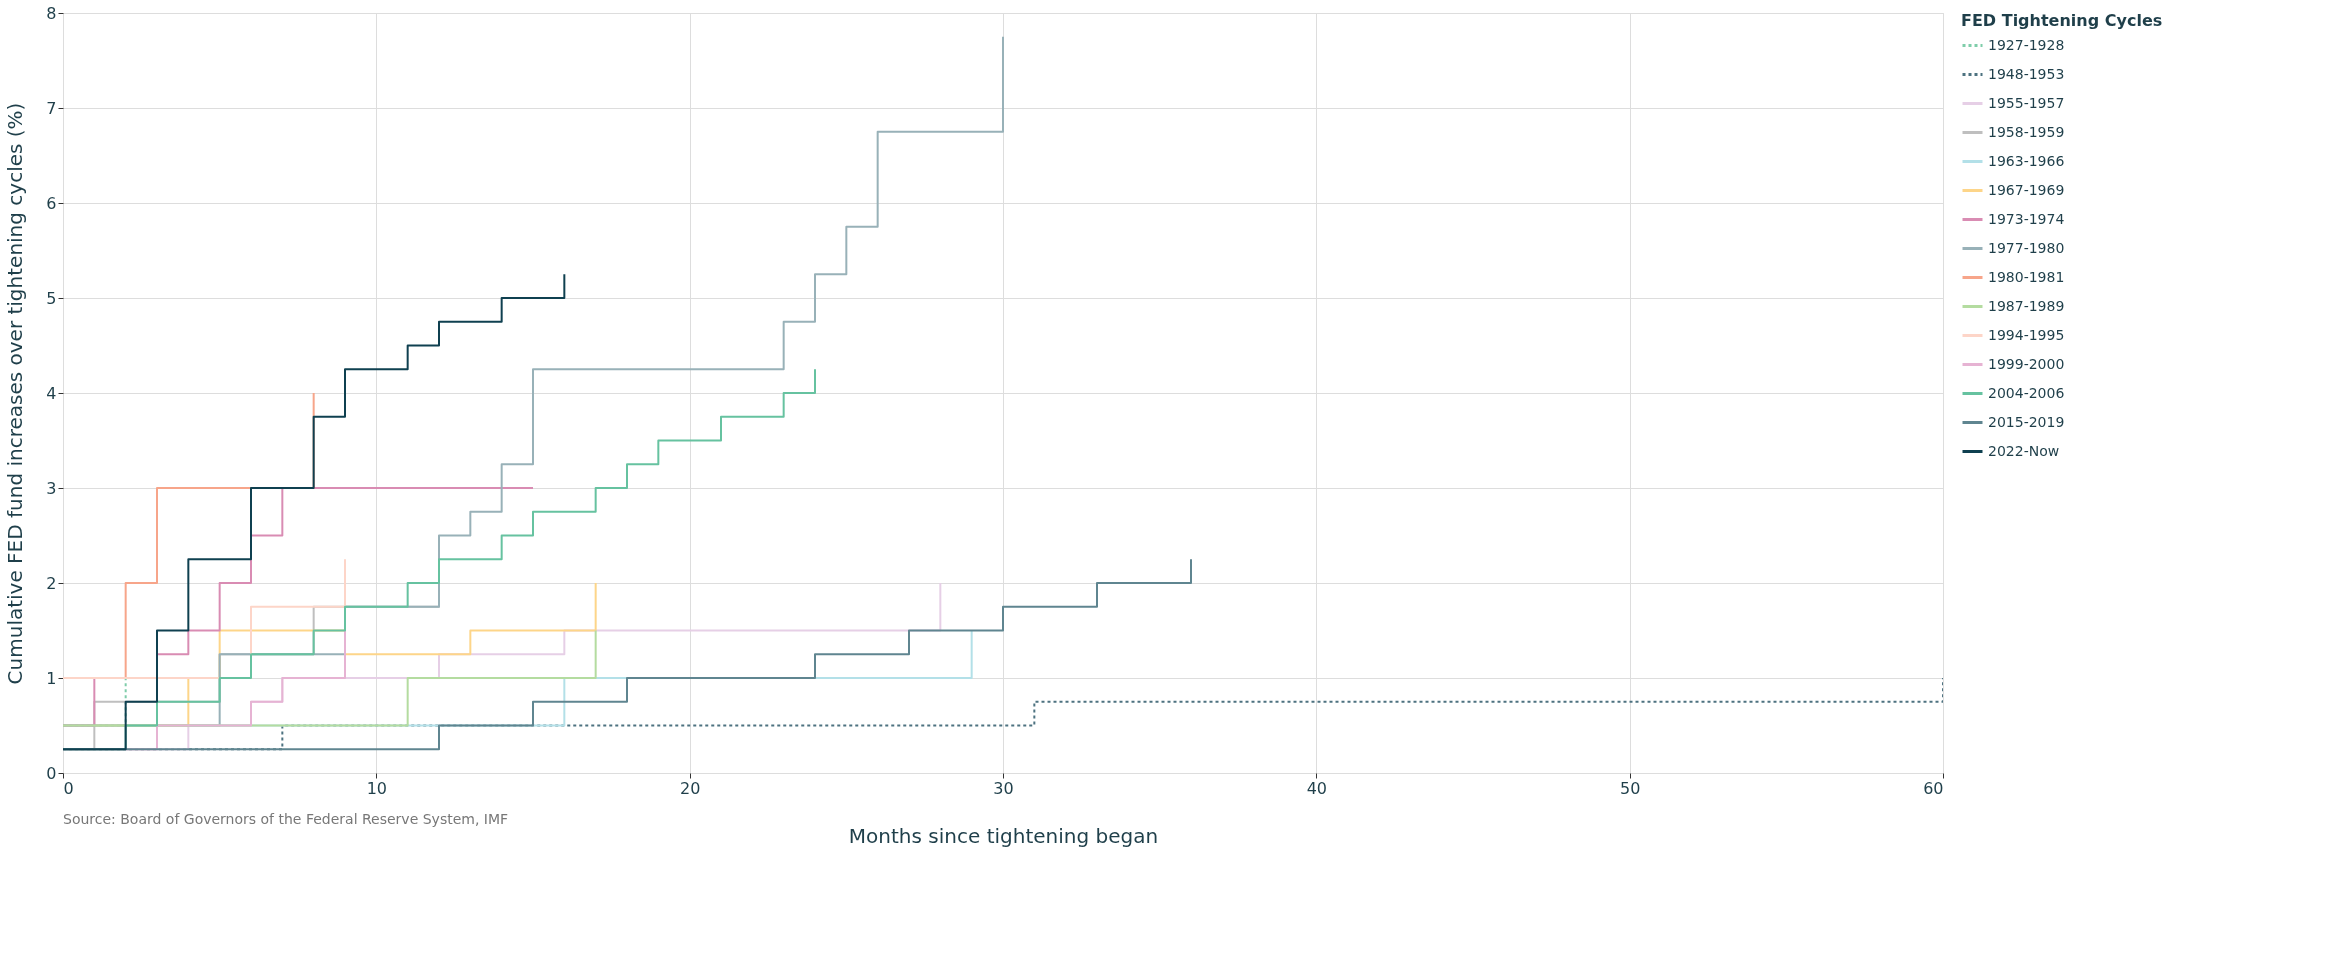 This screenshot has width=2330, height=966. I want to click on legend-label: 2022-Now, so click(2024, 450).